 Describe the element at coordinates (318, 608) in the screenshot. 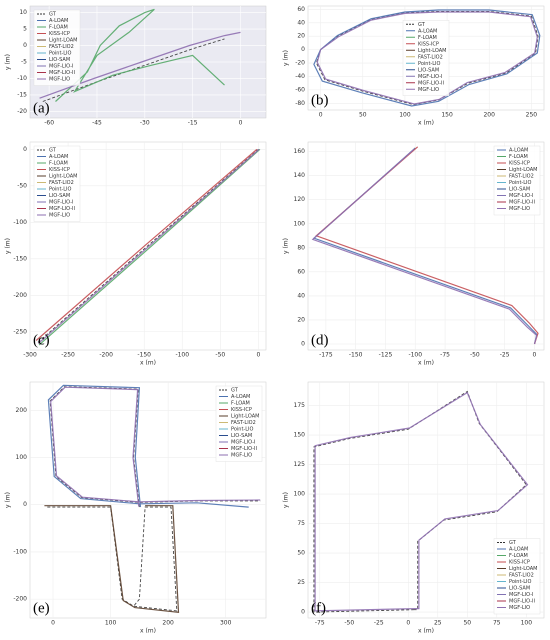

I see `panel-label: (f)` at that location.